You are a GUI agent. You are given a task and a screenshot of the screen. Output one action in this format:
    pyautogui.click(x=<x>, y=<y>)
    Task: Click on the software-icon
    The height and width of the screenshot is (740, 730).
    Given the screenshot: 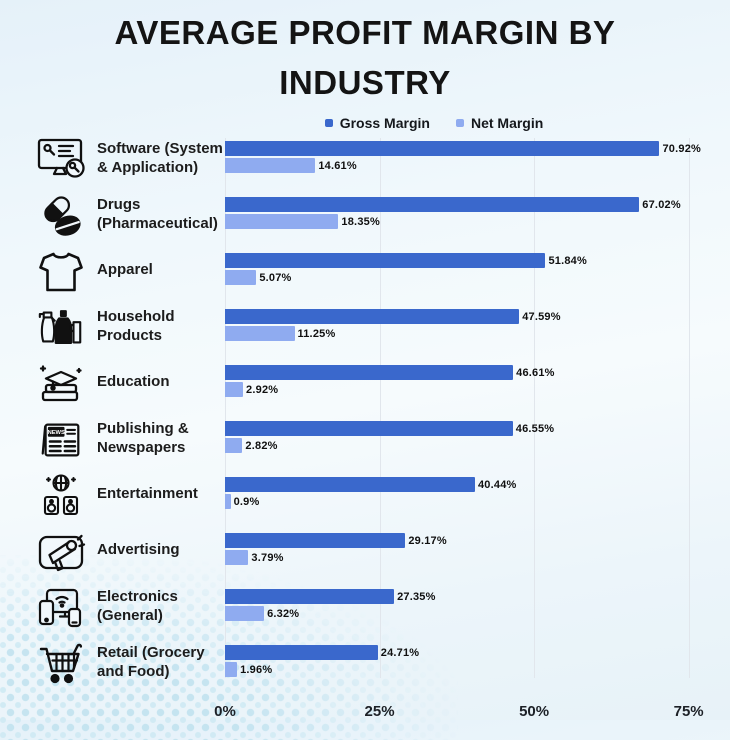 What is the action you would take?
    pyautogui.click(x=61, y=158)
    